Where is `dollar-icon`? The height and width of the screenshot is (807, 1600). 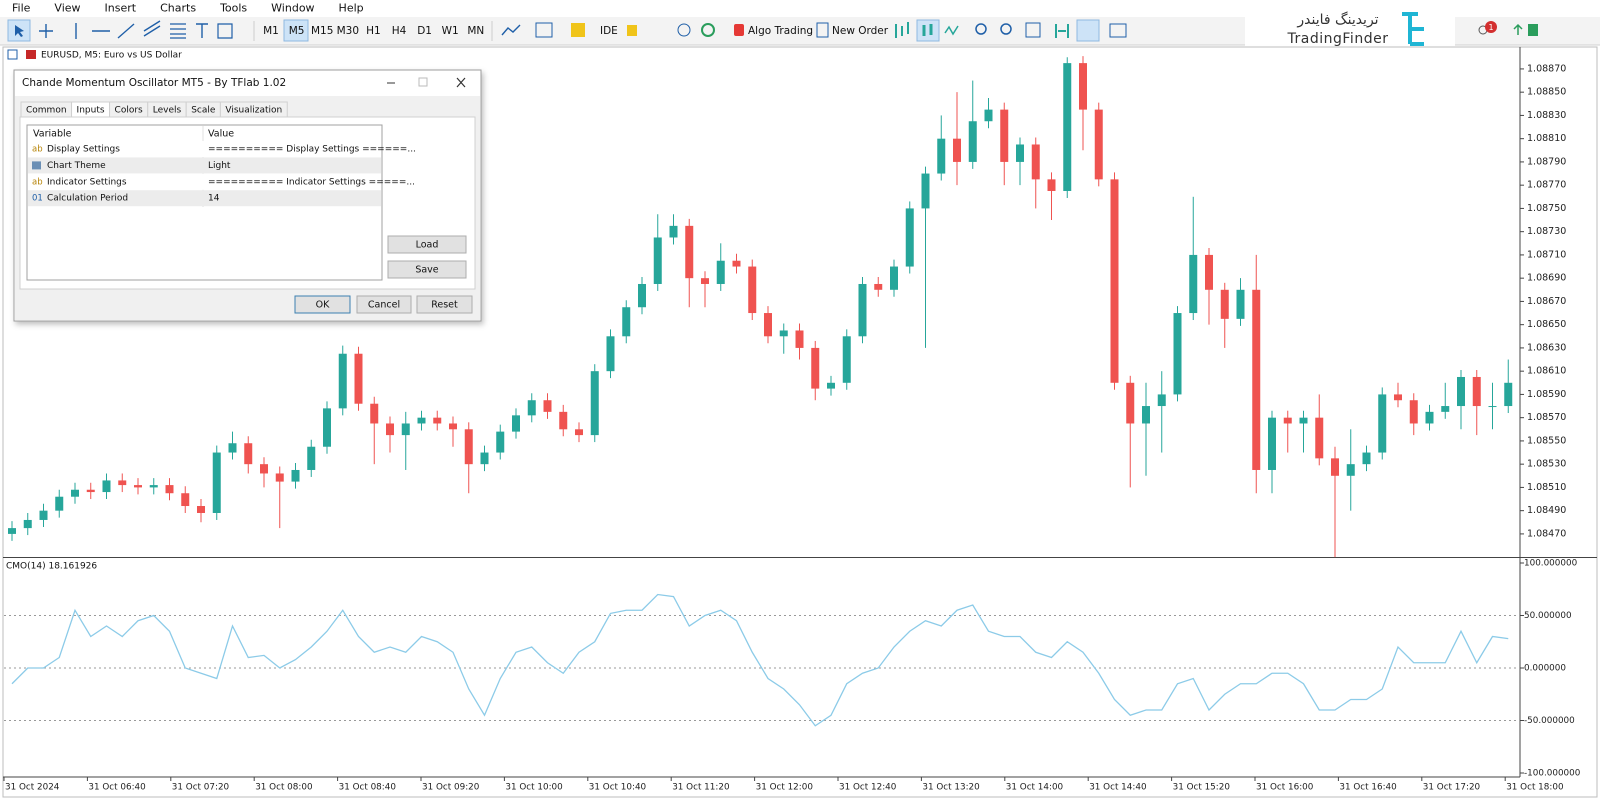
dollar-icon is located at coordinates (578, 30).